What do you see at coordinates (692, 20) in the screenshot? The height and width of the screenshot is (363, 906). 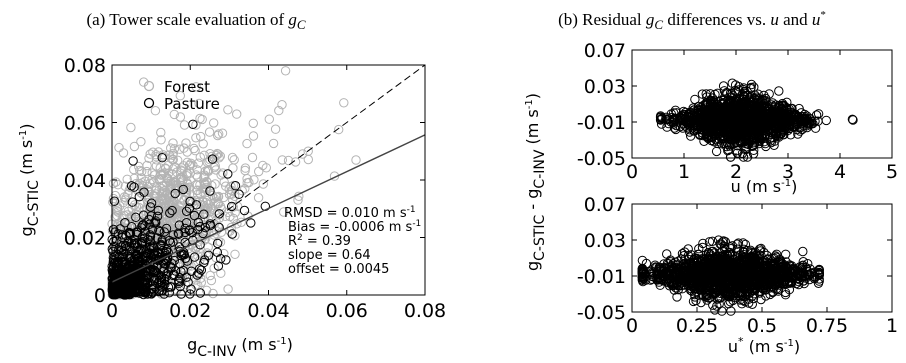 I see `panel-b-title: (b) Residual gC differences vs. u and u*` at bounding box center [692, 20].